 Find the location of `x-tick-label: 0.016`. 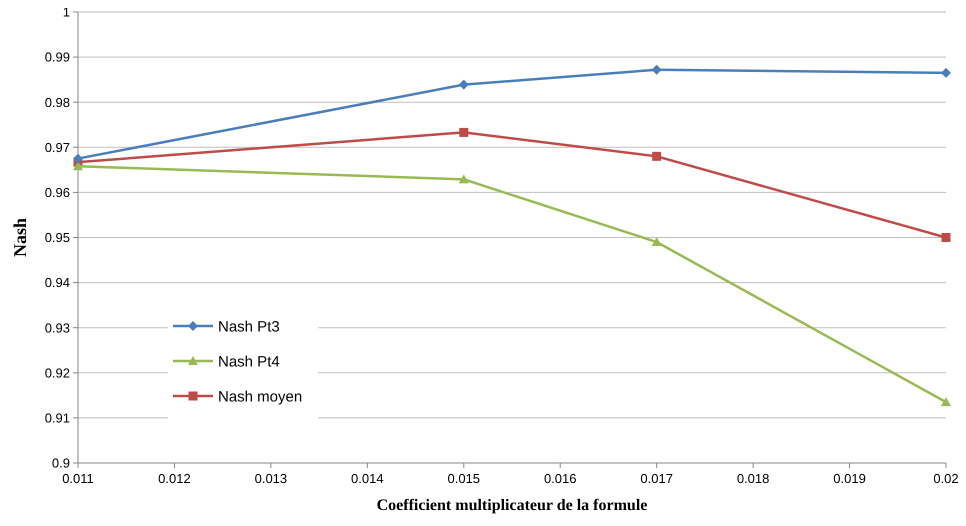

x-tick-label: 0.016 is located at coordinates (560, 478).